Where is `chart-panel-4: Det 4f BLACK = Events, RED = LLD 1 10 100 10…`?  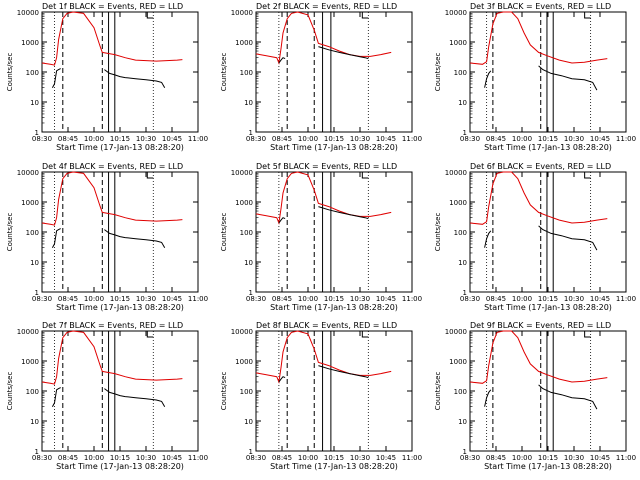 chart-panel-4: Det 4f BLACK = Events, RED = LLD 1 10 100 10… is located at coordinates (107, 237).